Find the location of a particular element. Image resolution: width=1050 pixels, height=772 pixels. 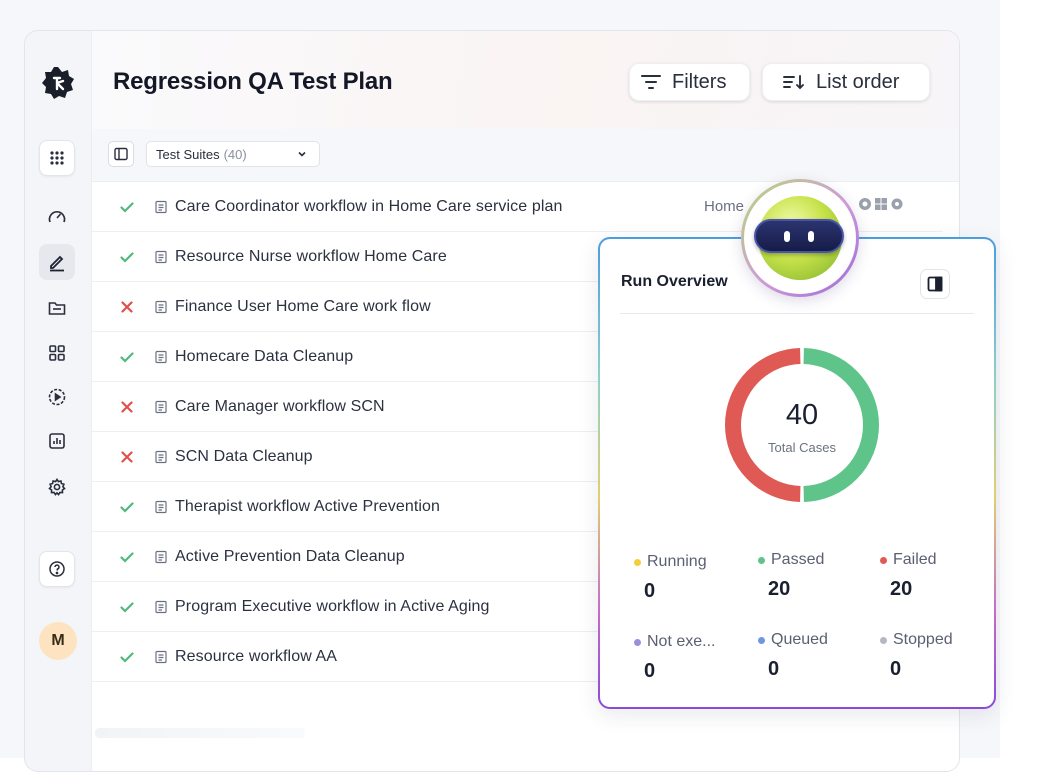

donut-slice-failed is located at coordinates (763, 425).